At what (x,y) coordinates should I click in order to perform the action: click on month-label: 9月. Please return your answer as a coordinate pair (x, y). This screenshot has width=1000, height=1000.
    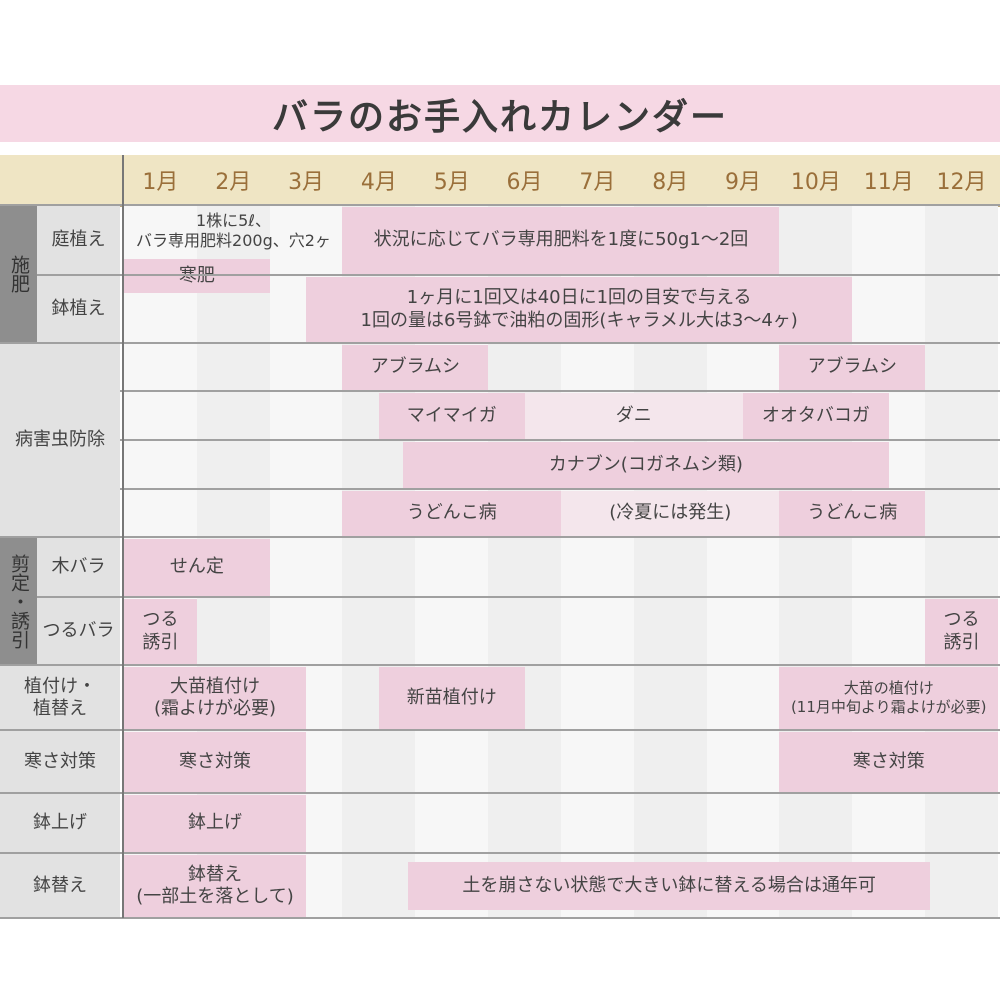
    Looking at the image, I should click on (743, 182).